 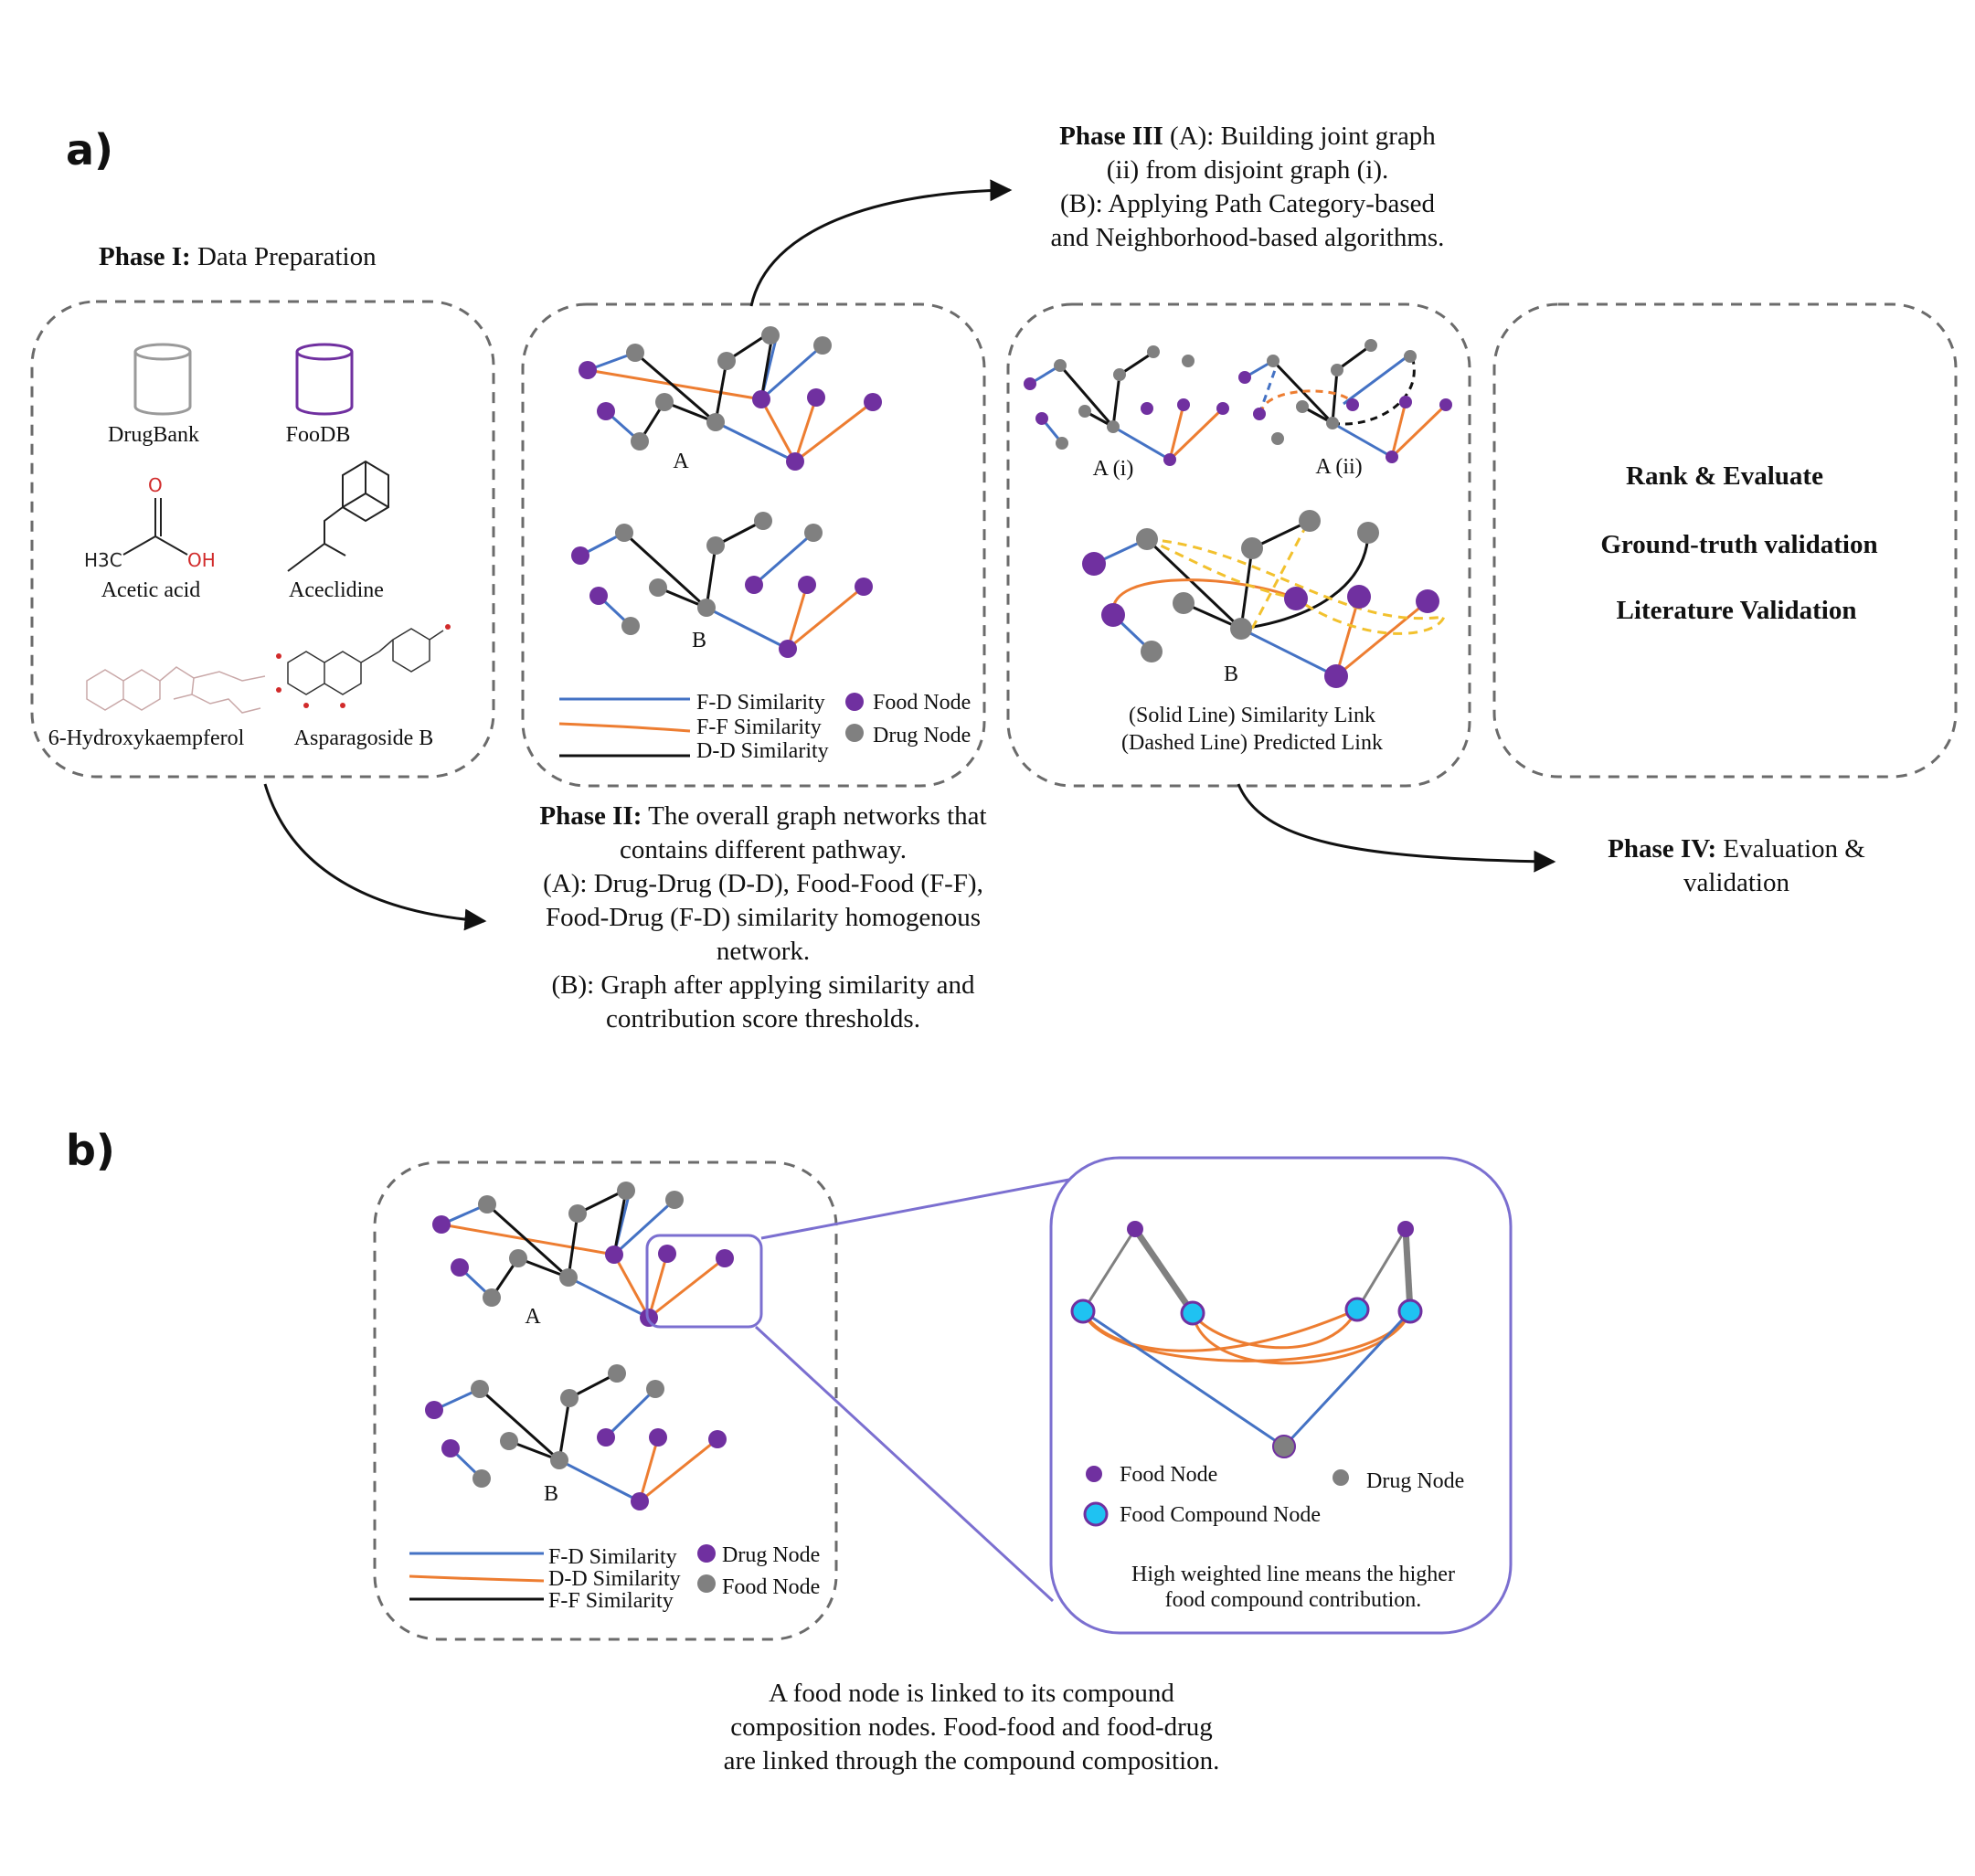 What do you see at coordinates (364, 738) in the screenshot?
I see `asparagoside-label: Asparagoside B` at bounding box center [364, 738].